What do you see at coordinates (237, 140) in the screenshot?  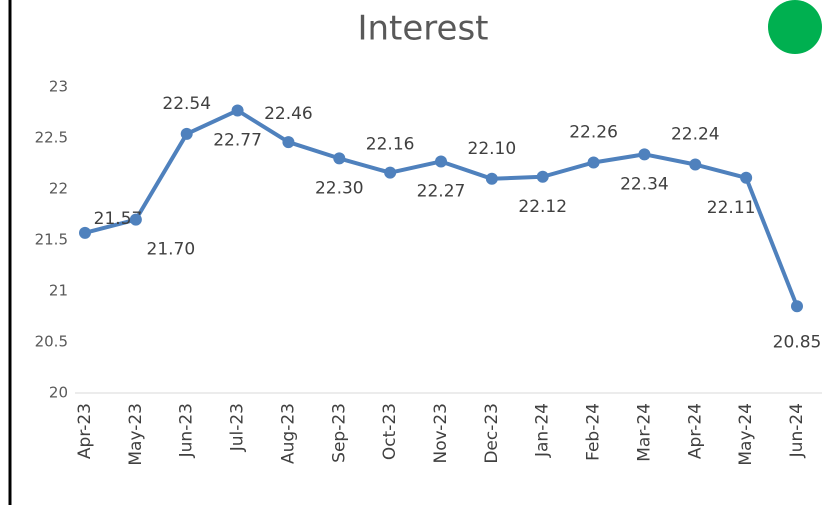 I see `data-label: 22.77` at bounding box center [237, 140].